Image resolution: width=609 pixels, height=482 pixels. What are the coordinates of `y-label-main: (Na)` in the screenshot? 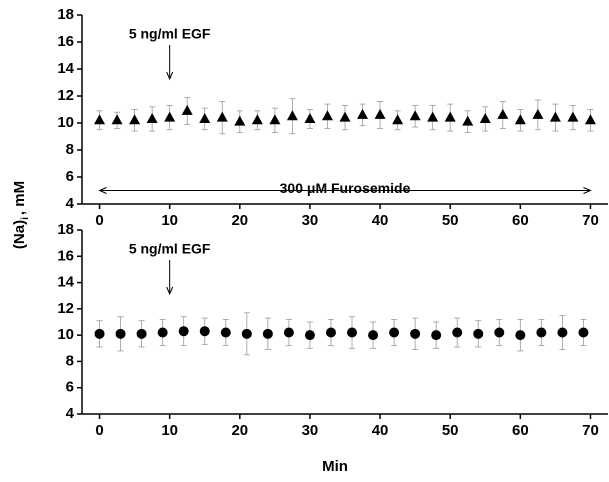 It's located at (19, 234).